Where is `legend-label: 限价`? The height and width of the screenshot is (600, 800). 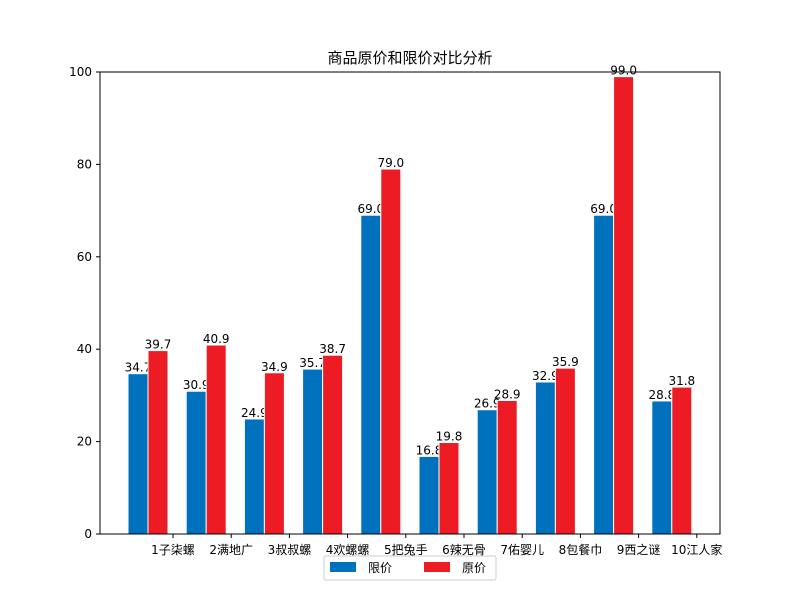
legend-label: 限价 is located at coordinates (380, 568).